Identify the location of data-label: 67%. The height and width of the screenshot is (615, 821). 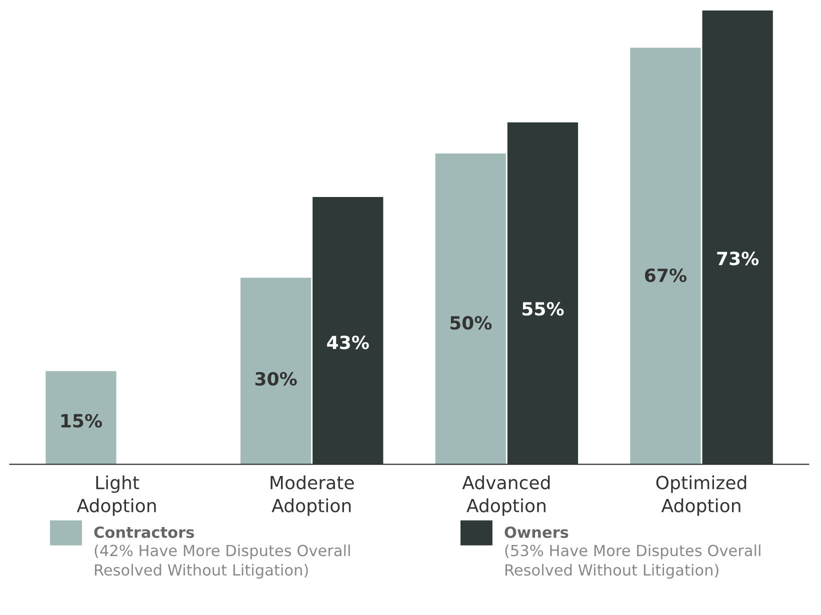
(665, 275).